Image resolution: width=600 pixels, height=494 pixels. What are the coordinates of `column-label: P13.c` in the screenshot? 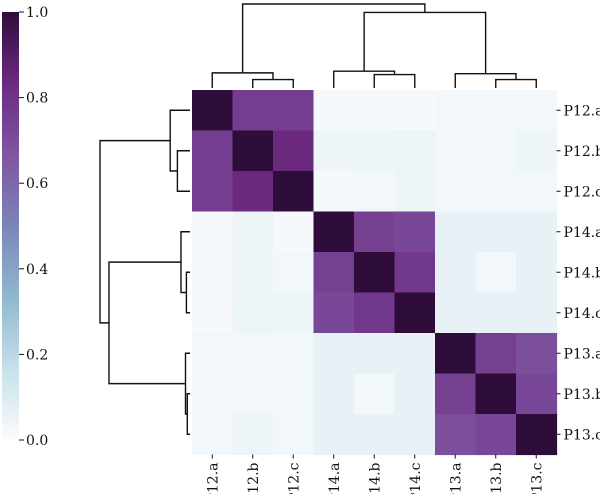 It's located at (537, 478).